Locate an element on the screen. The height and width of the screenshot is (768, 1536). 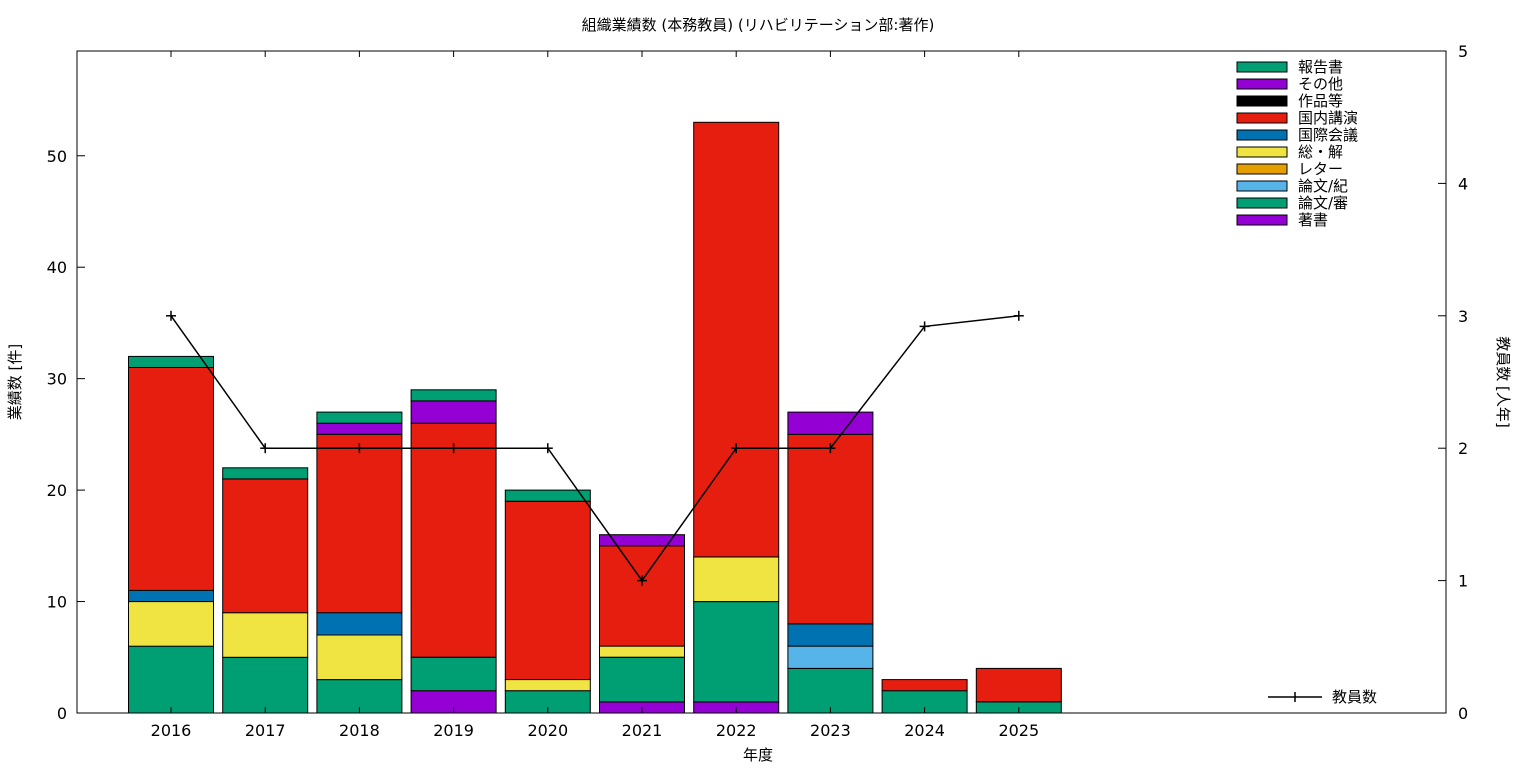
bar-segment-2016-s9 is located at coordinates (171, 361).